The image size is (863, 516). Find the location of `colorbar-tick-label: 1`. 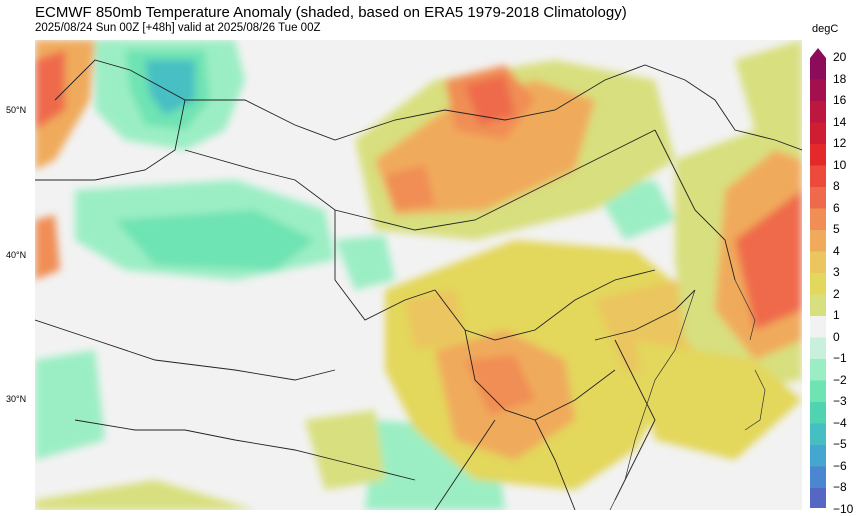

colorbar-tick-label: 1 is located at coordinates (836, 315).